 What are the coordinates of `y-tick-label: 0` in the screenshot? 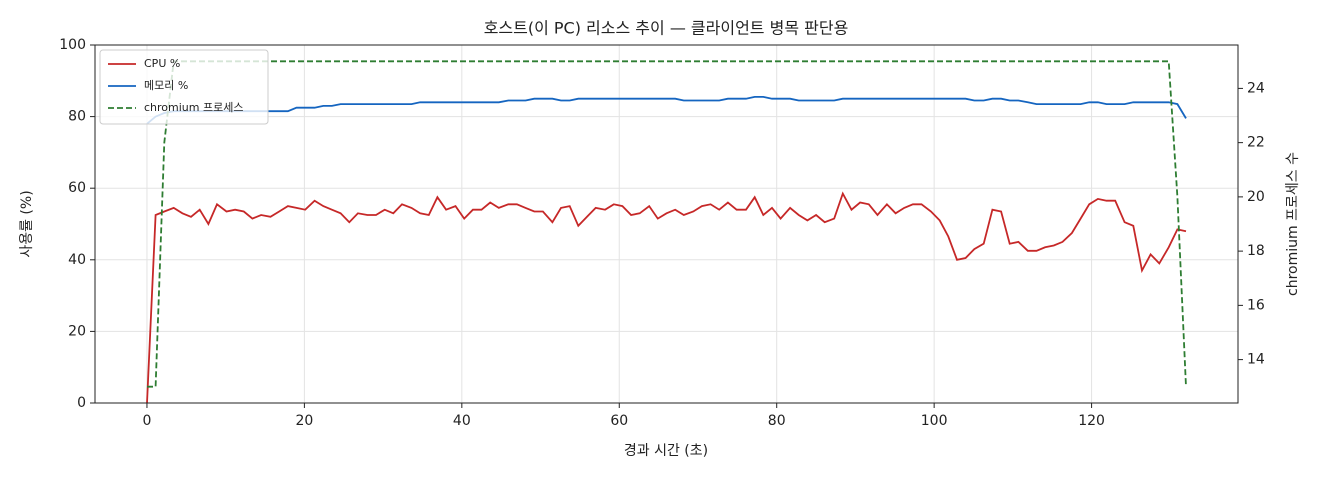 It's located at (81, 403).